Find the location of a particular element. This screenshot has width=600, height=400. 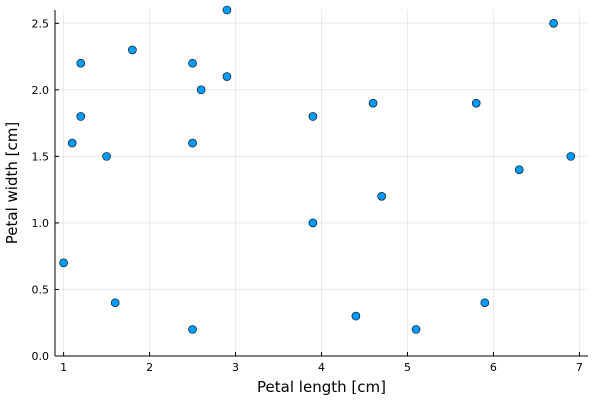

x-tick-label: 4 is located at coordinates (321, 367).